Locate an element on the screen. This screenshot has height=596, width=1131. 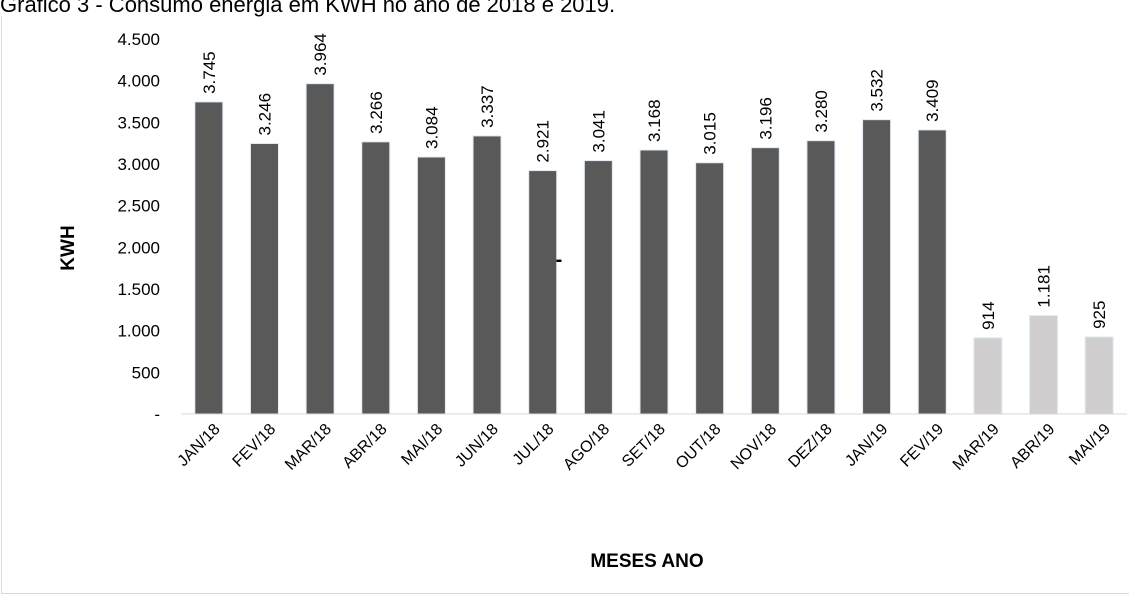
bar-data-label: 3.196 is located at coordinates (765, 118).